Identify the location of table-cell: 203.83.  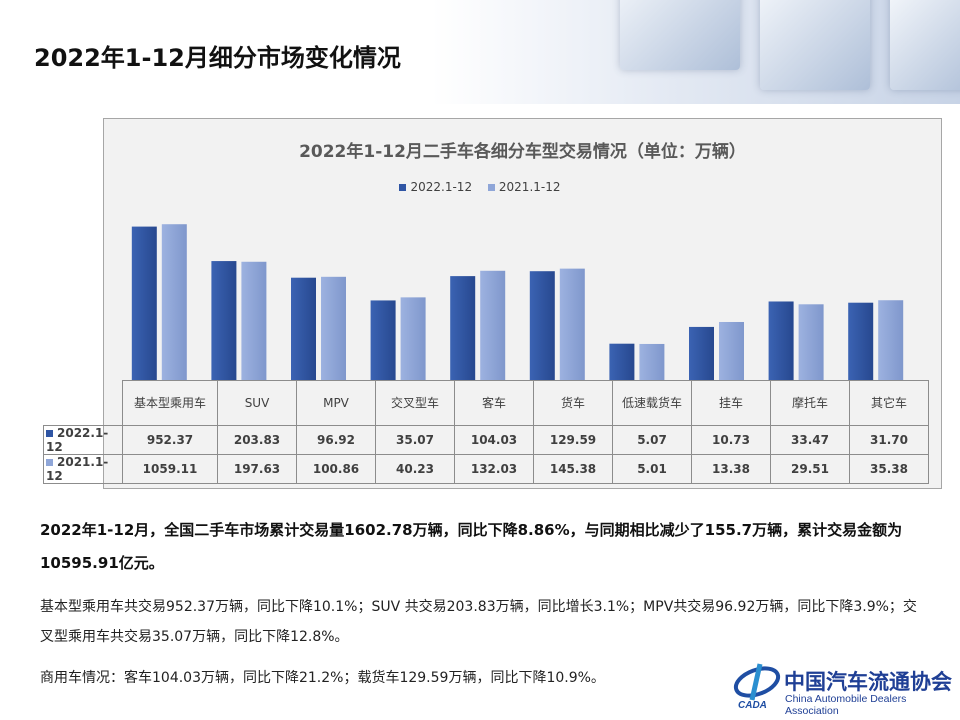
(257, 440).